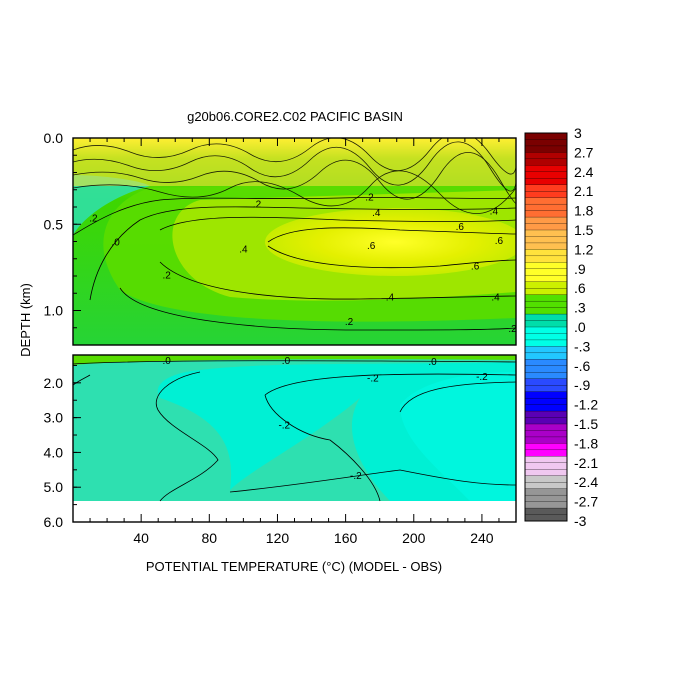  I want to click on lower-panel-no-data, so click(294, 511).